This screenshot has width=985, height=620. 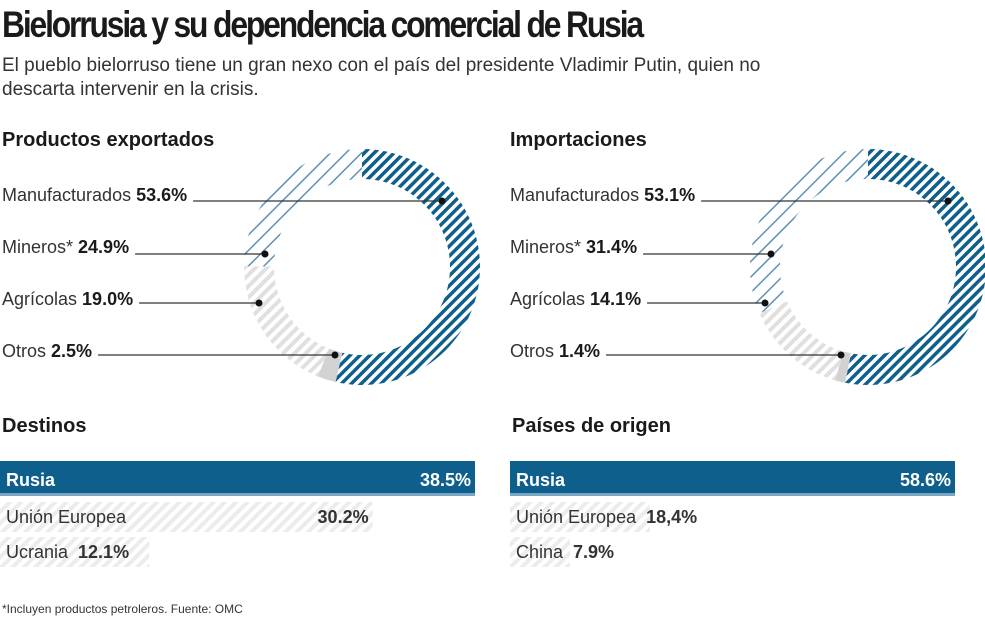 I want to click on donut-label: Manufacturados 53.6%, so click(x=94, y=195).